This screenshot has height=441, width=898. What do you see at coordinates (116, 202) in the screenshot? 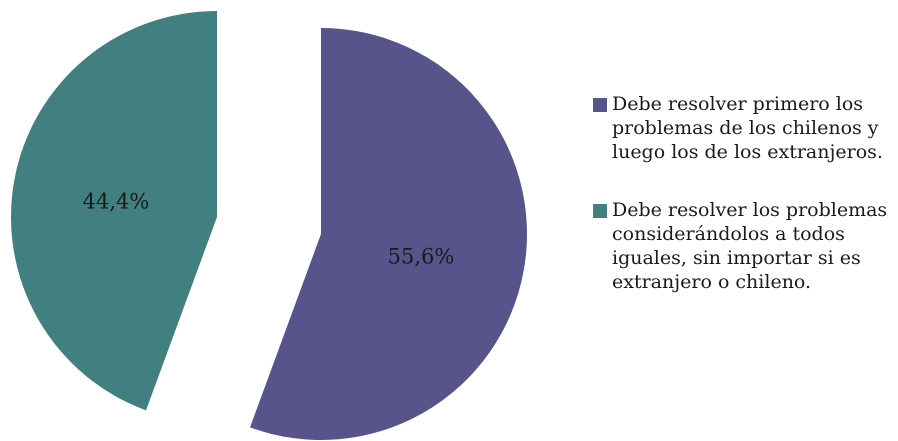
I see `data-label-todos-iguales: 44,4%` at bounding box center [116, 202].